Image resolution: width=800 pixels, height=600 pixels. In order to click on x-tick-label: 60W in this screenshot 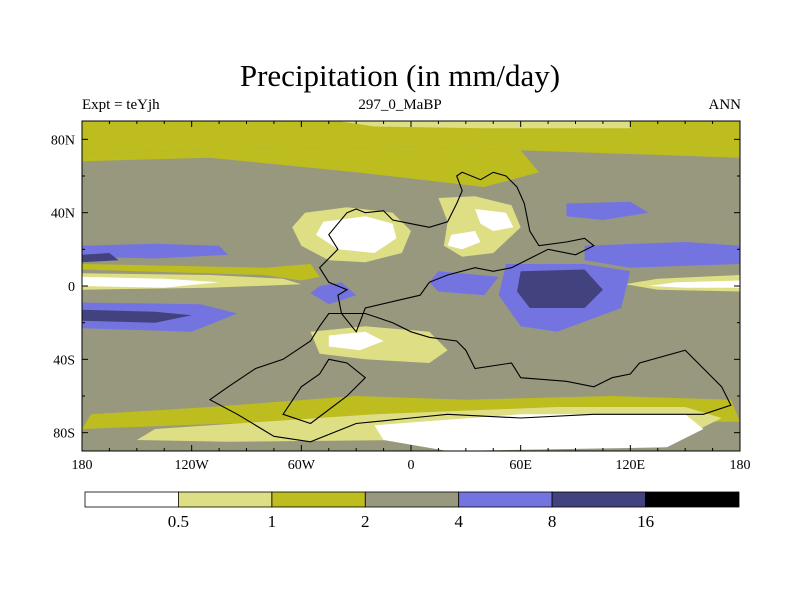, I will do `click(302, 465)`.